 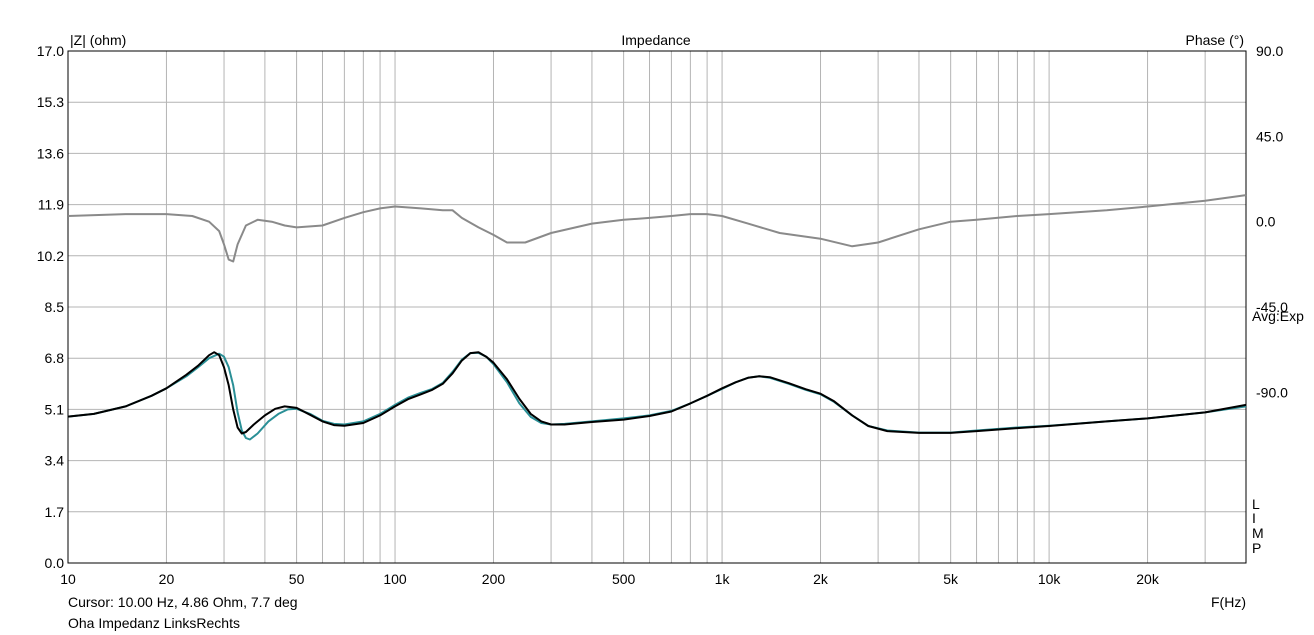 I want to click on impedance-line-black, so click(x=657, y=393).